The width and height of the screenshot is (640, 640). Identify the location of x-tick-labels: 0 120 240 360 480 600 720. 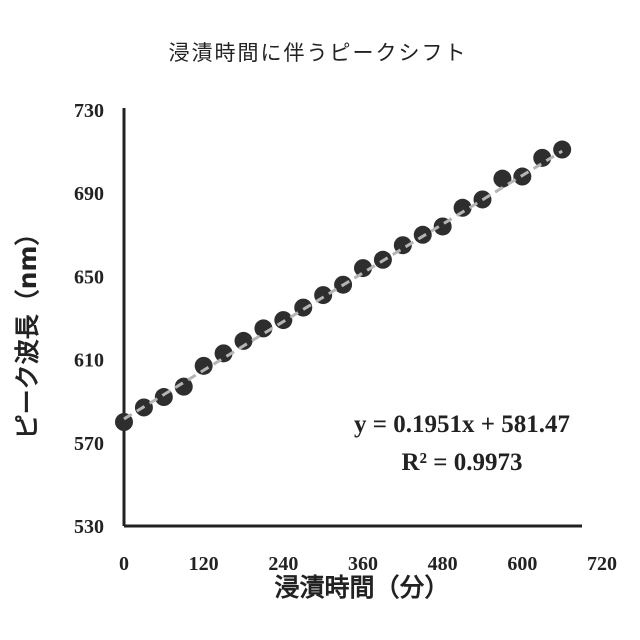
(368, 564).